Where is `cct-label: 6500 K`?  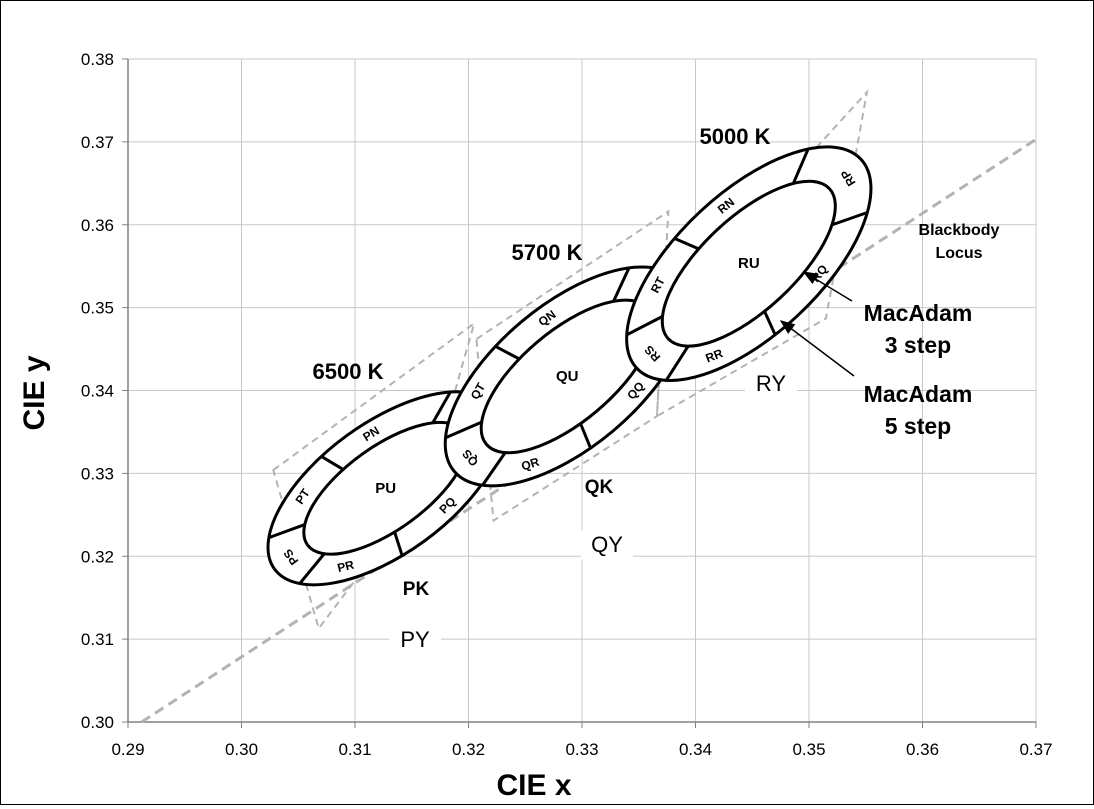
cct-label: 6500 K is located at coordinates (348, 371).